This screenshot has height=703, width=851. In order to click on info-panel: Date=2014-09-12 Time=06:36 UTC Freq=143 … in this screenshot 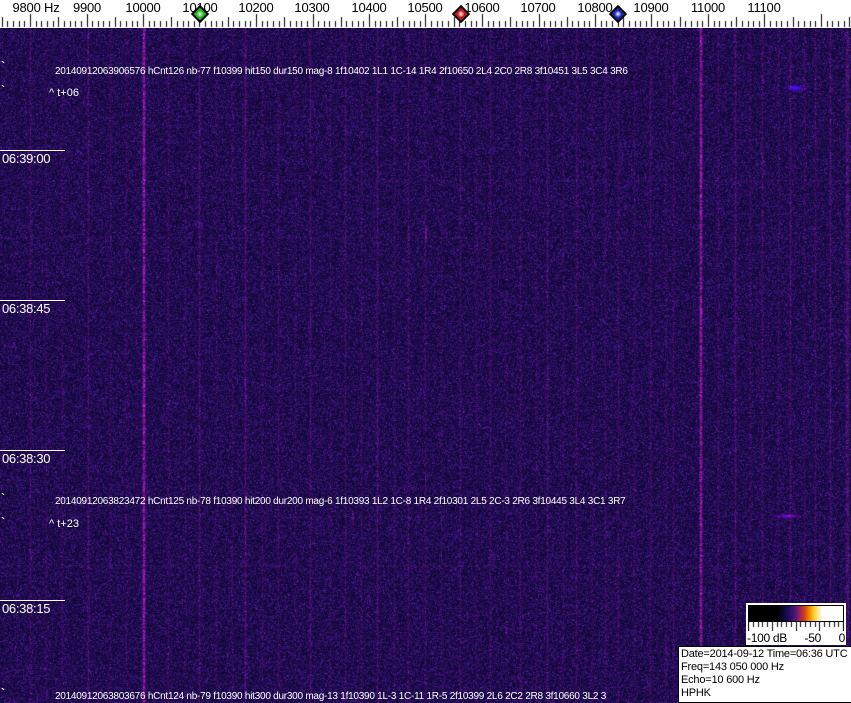, I will do `click(764, 674)`.